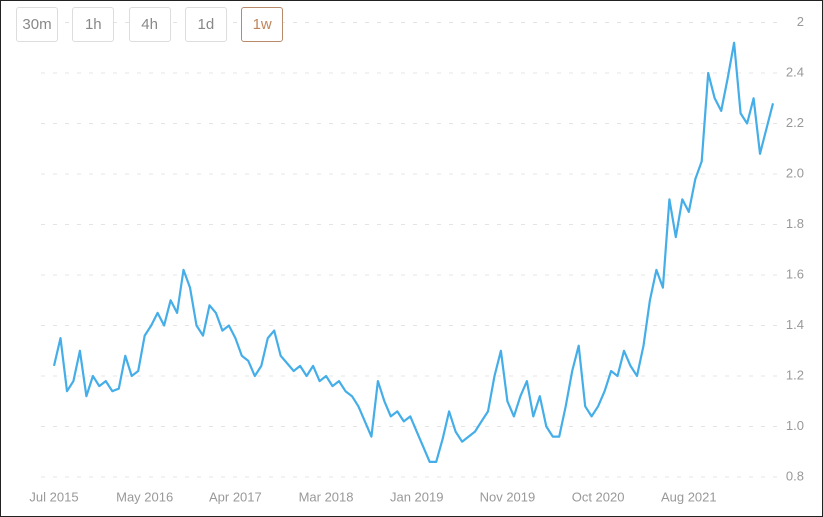 Image resolution: width=823 pixels, height=517 pixels. I want to click on interval-button: 30m, so click(37, 24).